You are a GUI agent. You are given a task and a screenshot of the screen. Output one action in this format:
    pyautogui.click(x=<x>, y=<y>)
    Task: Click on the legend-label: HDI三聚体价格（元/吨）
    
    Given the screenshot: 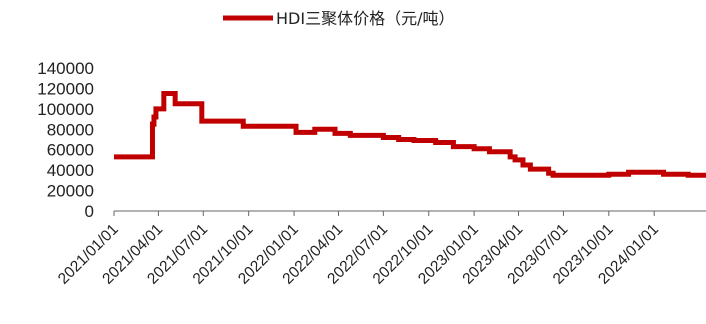 What is the action you would take?
    pyautogui.click(x=365, y=18)
    